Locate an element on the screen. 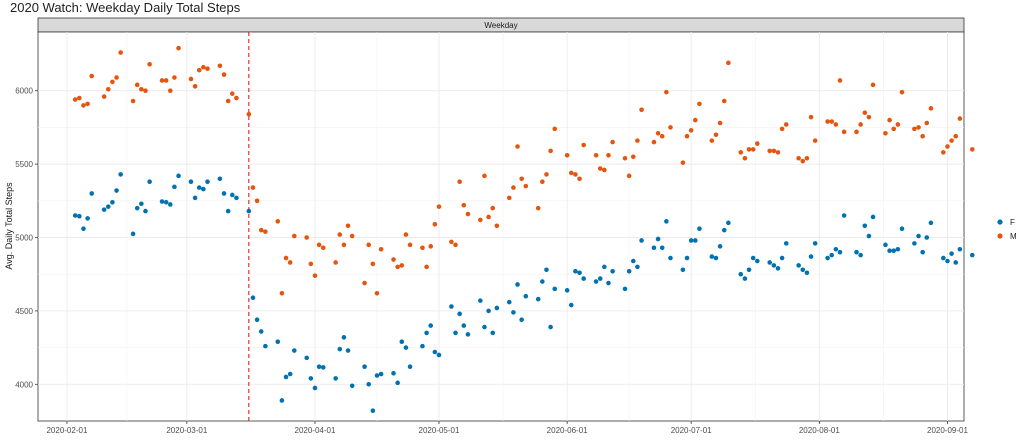 This screenshot has height=443, width=1024. legend: FM is located at coordinates (1007, 229).